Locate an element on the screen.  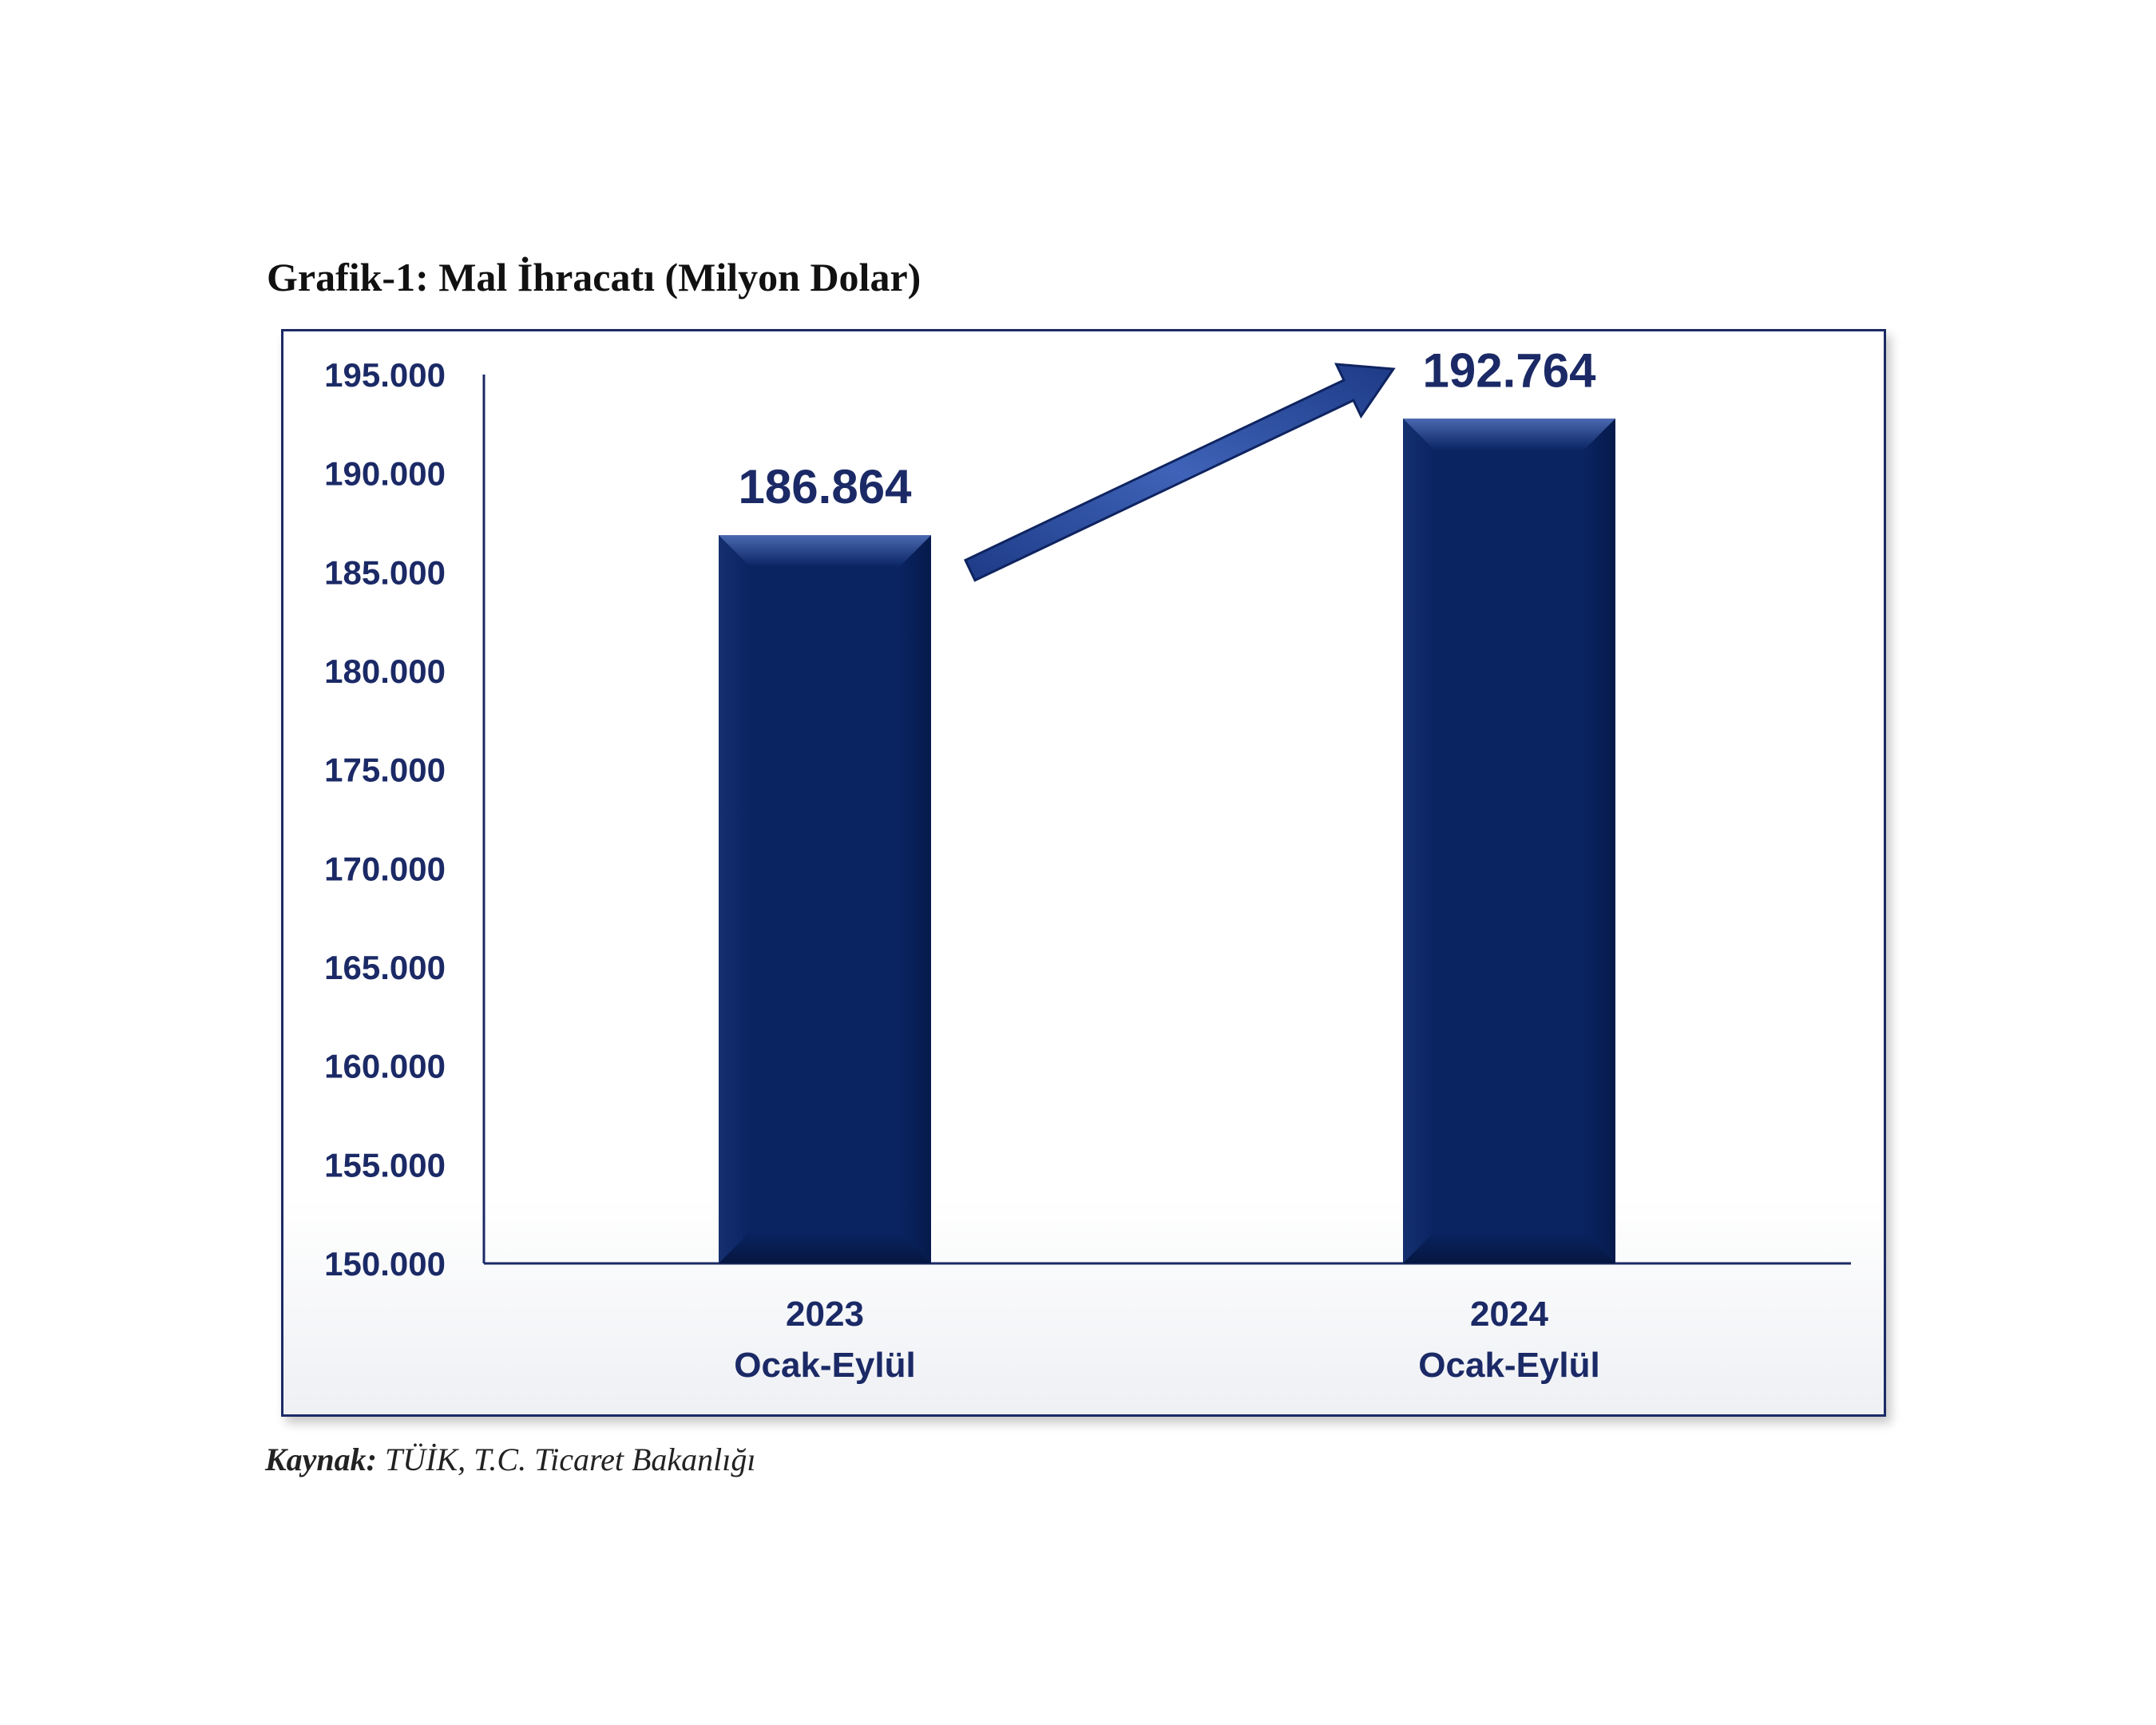
source-note: Kaynak: TÜİK, T.C. Ticaret Bakanlığı is located at coordinates (510, 1460).